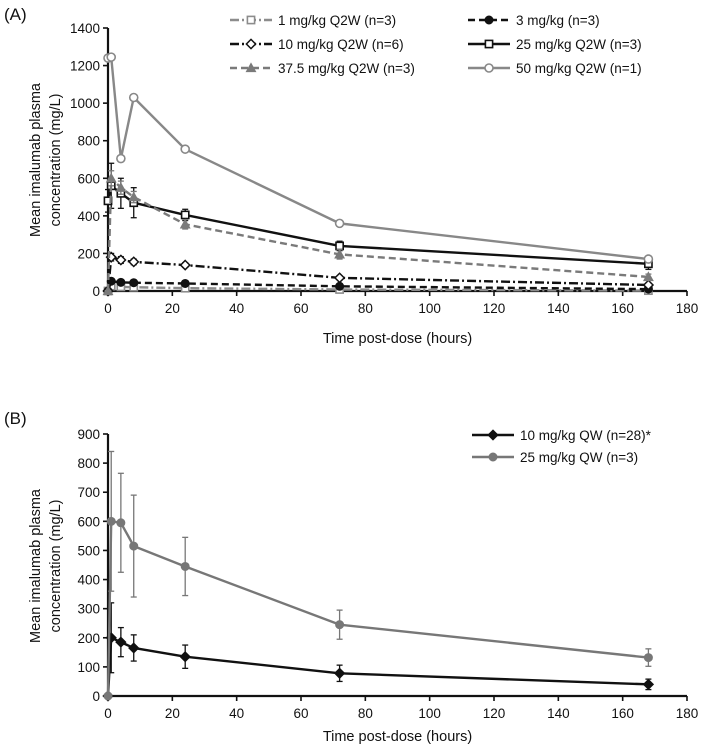  Describe the element at coordinates (397, 339) in the screenshot. I see `panel-a-x-axis-label: Time post-dose (hours)` at that location.